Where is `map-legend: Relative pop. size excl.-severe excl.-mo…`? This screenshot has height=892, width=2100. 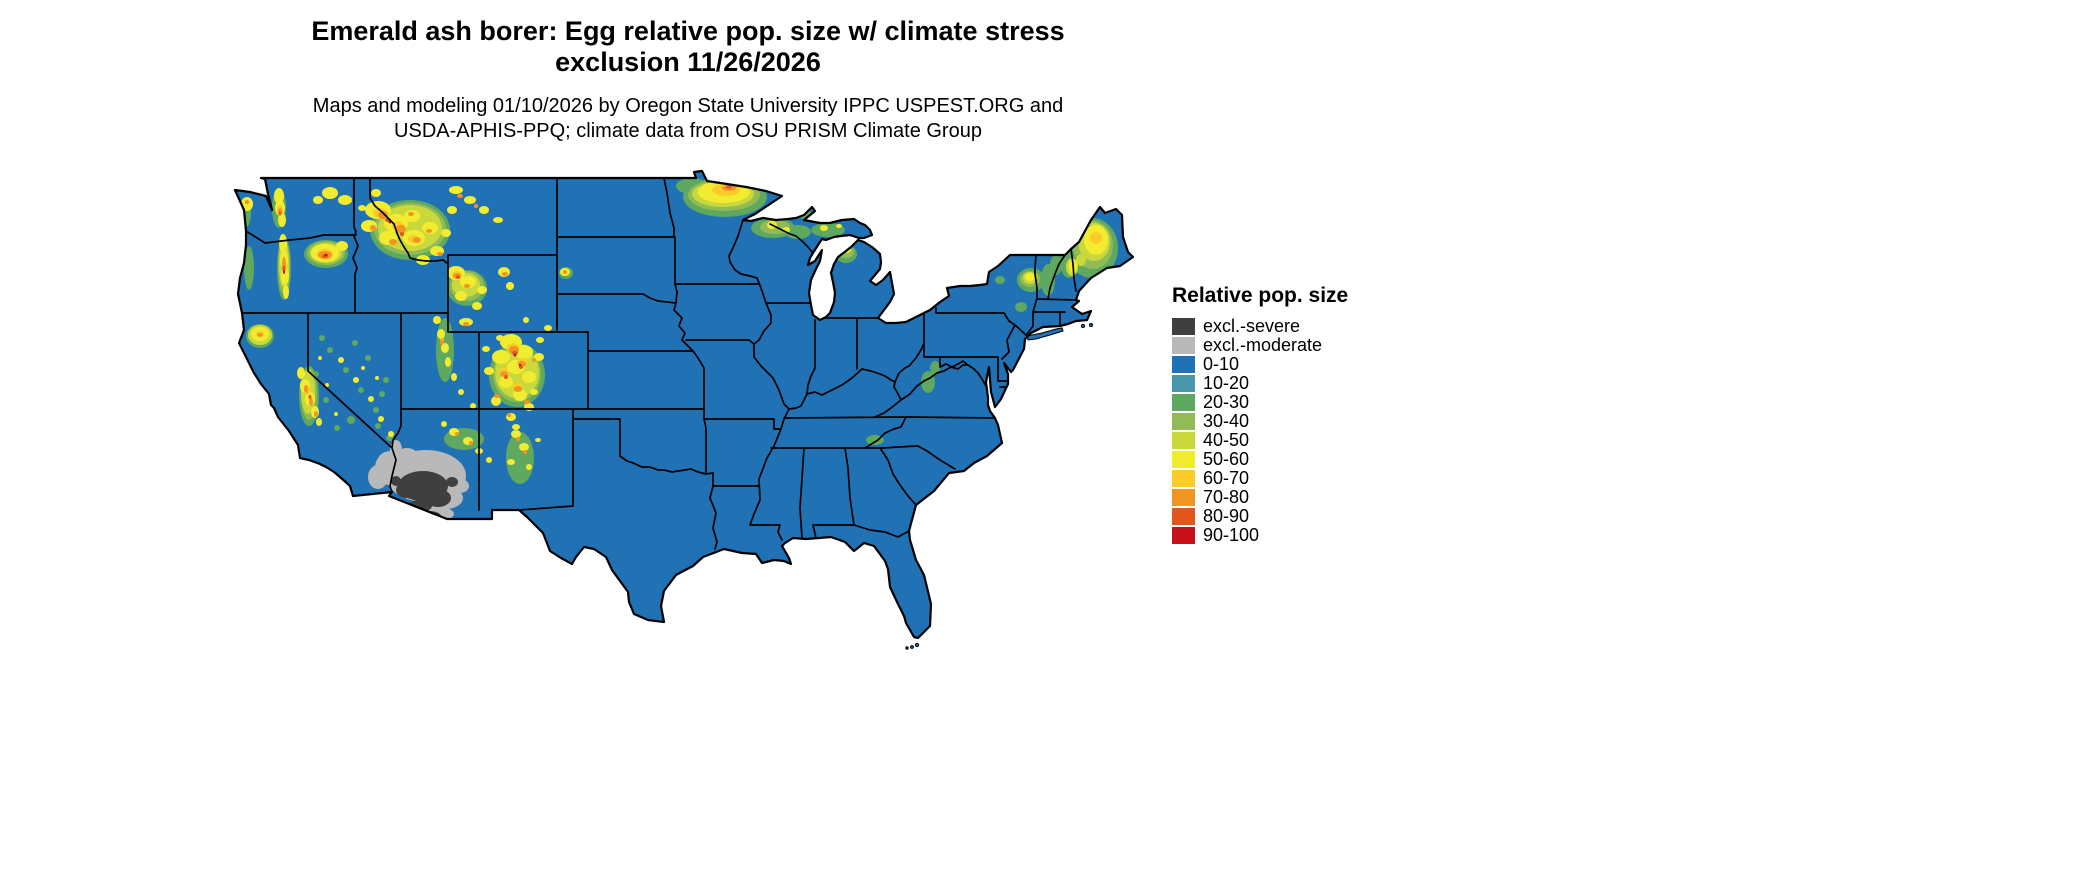 map-legend: Relative pop. size excl.-severe excl.-mo… is located at coordinates (1260, 414).